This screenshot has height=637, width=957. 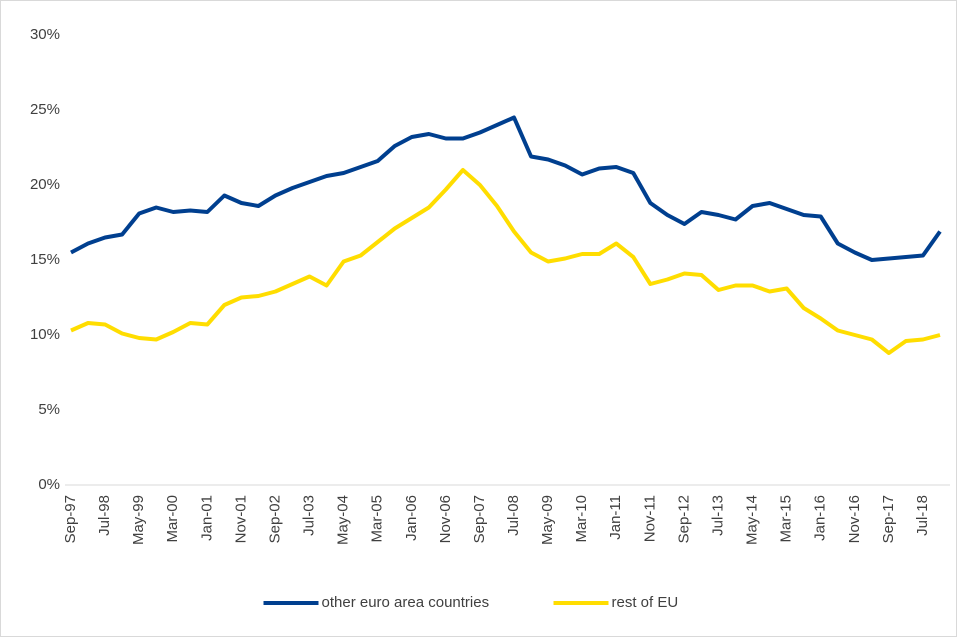 I want to click on x-tick-label: Sep-97, so click(x=70, y=519).